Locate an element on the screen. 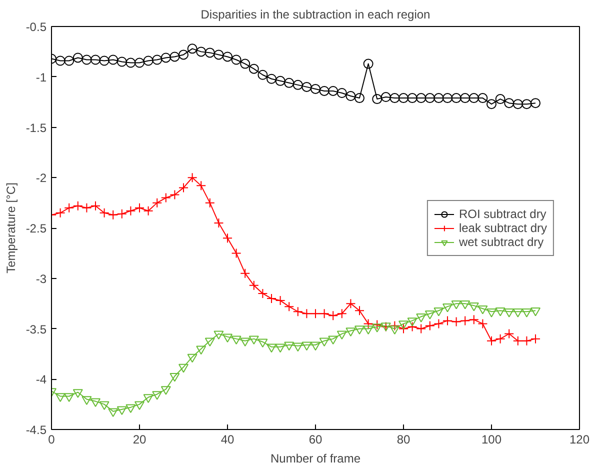 The width and height of the screenshot is (591, 468). y-tick-label: -0.5 is located at coordinates (36, 27).